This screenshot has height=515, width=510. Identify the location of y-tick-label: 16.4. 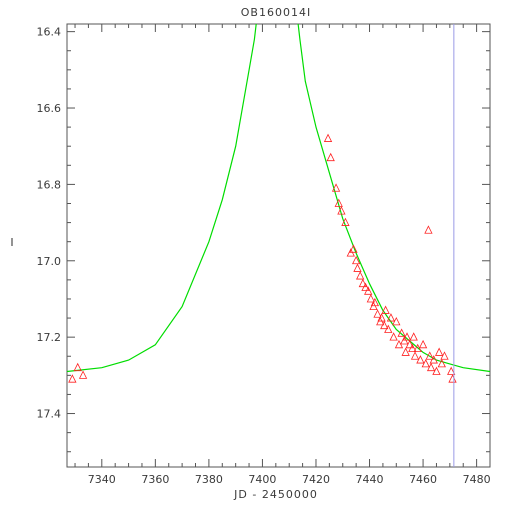
(49, 32).